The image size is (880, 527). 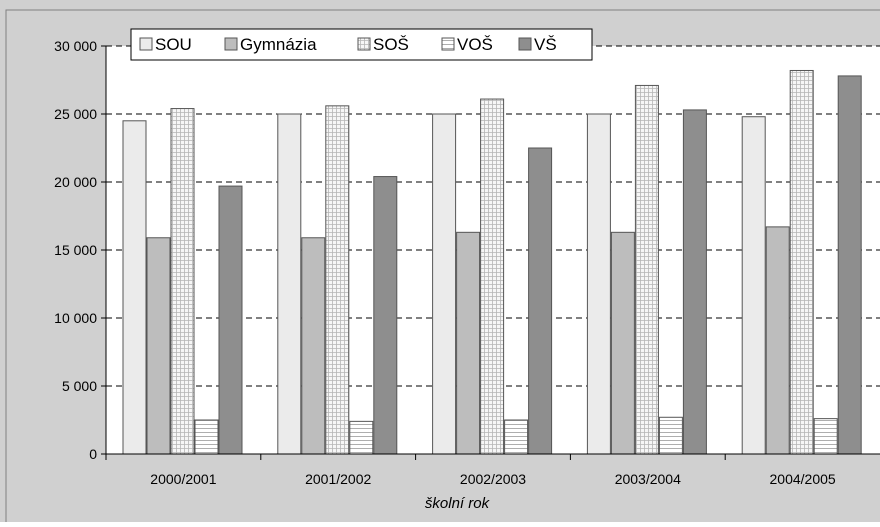 What do you see at coordinates (313, 346) in the screenshot?
I see `bar-gymnázia-2001-2002` at bounding box center [313, 346].